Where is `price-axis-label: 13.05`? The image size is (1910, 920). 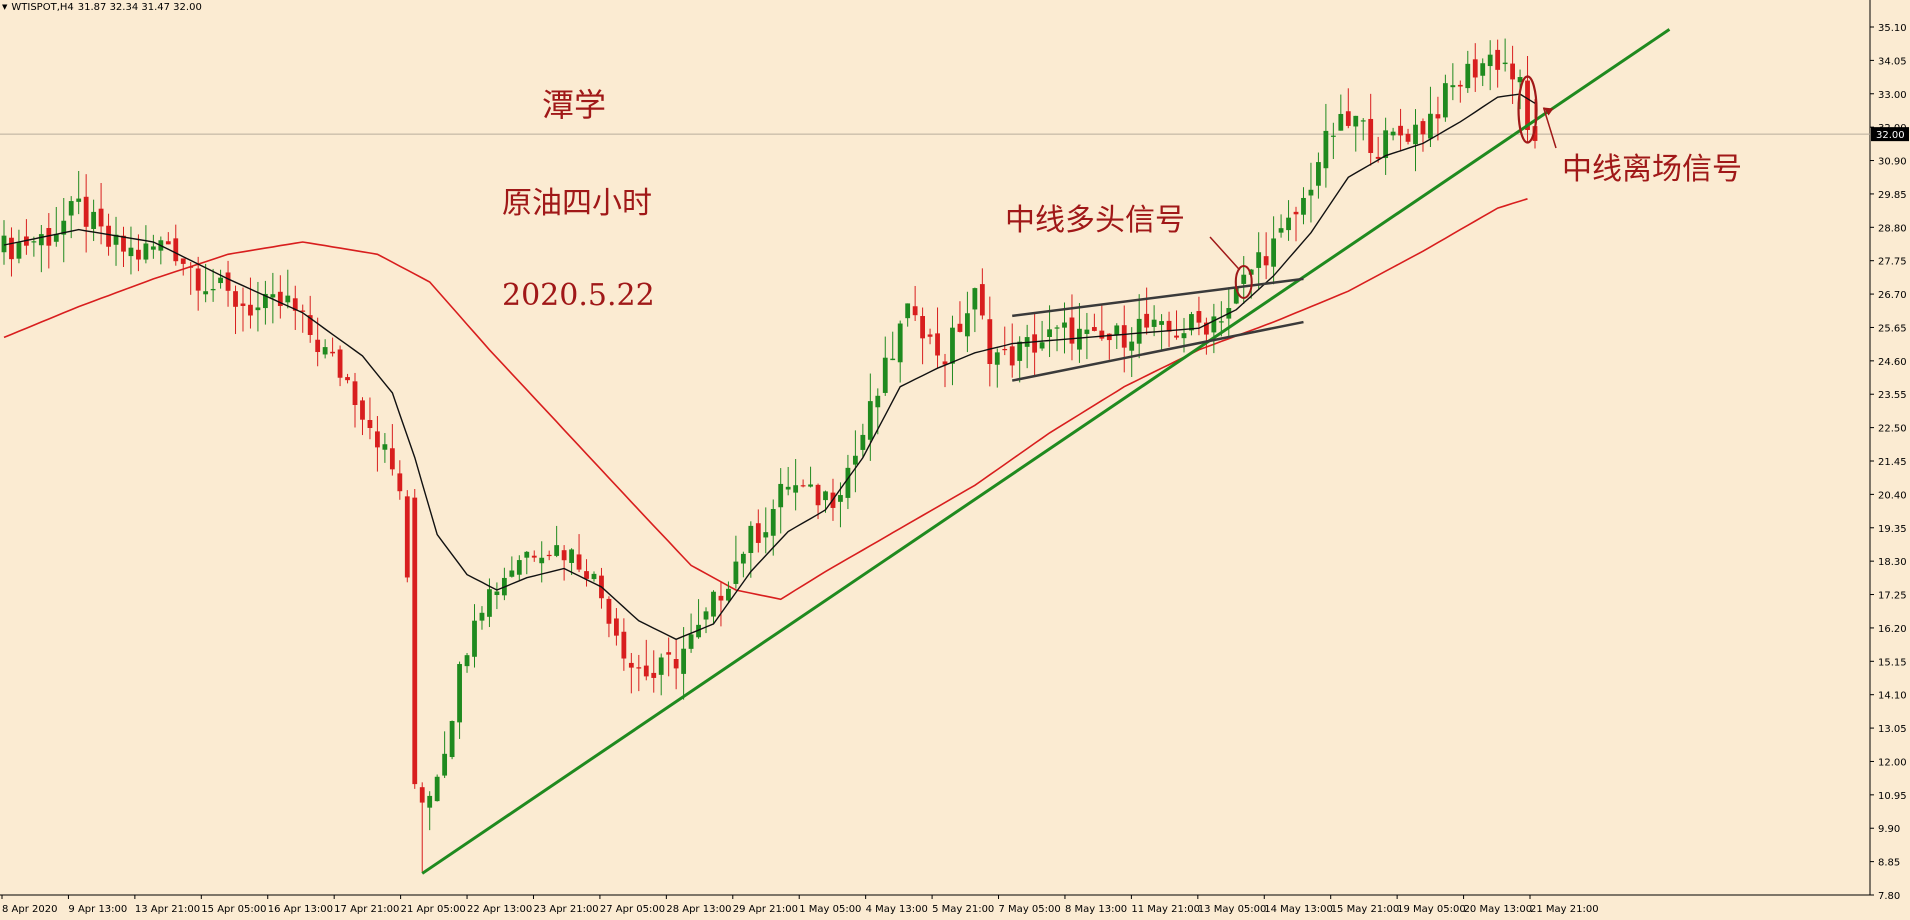 price-axis-label: 13.05 is located at coordinates (1892, 729).